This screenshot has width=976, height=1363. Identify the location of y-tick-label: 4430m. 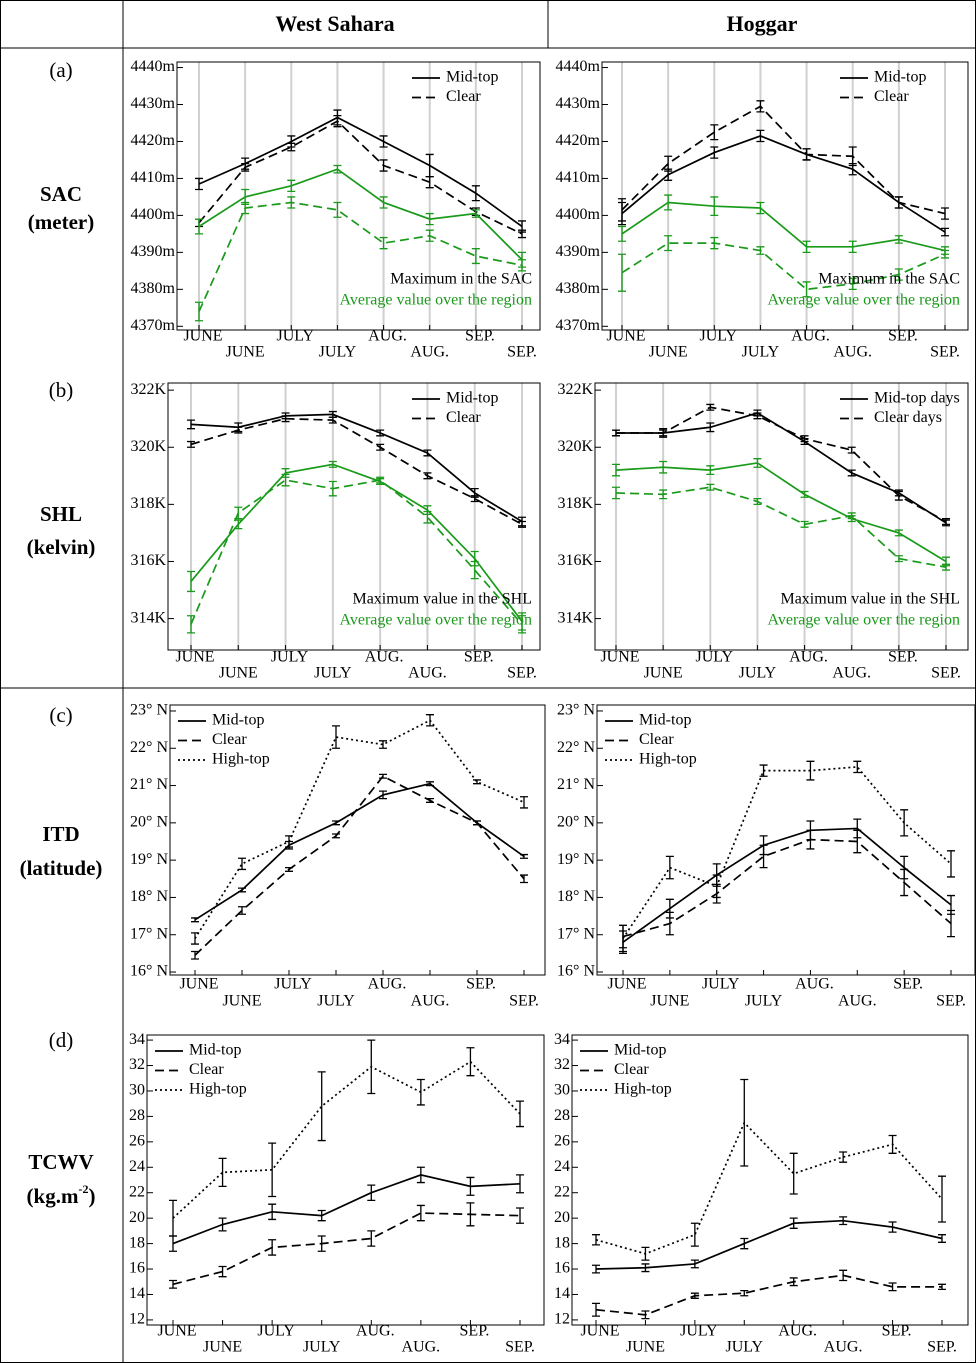
(153, 103).